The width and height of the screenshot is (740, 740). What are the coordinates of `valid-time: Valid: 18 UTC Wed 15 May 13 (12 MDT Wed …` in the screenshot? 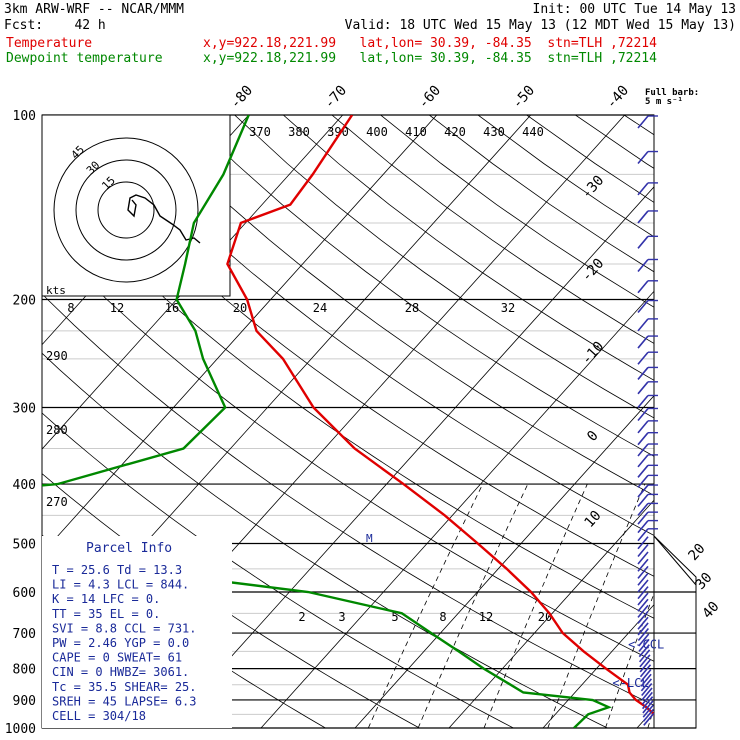 It's located at (540, 25).